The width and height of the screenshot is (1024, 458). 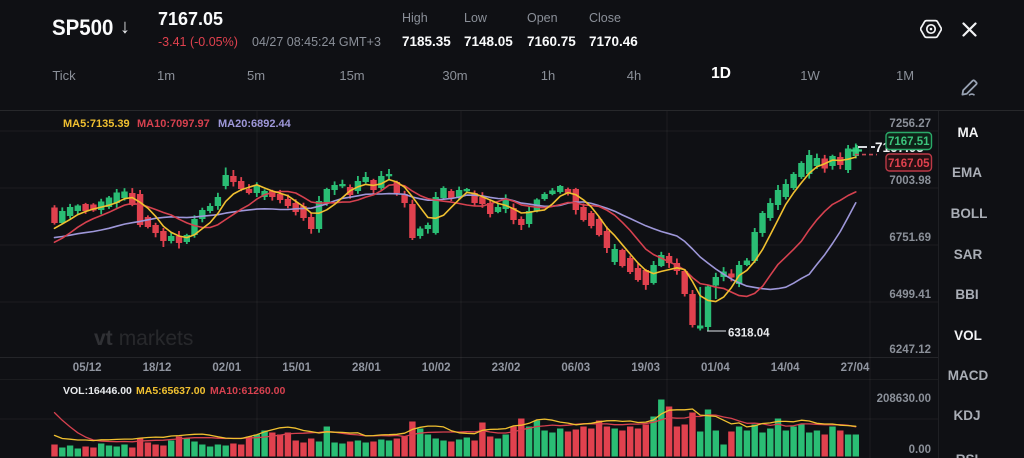 I want to click on svg-text: 7167.05, so click(x=909, y=164).